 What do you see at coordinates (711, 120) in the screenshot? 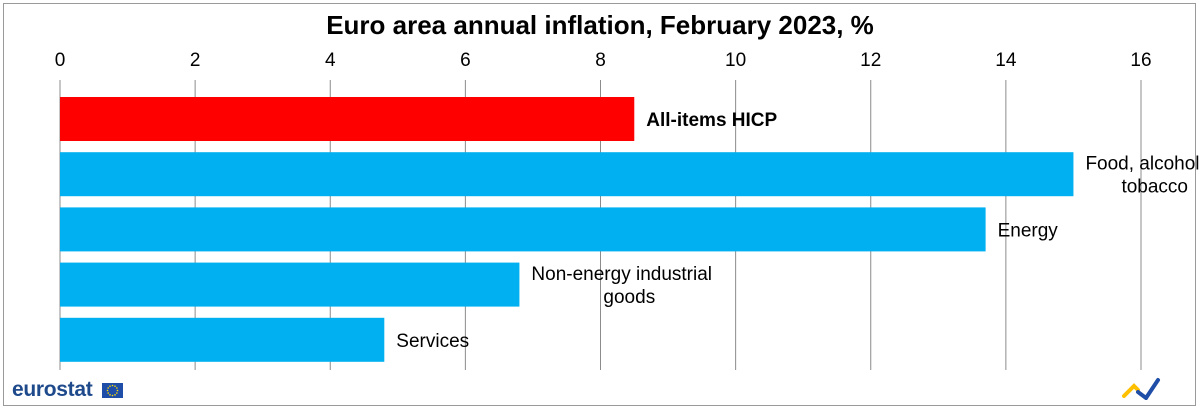
I see `bar-label: All-items HICP` at bounding box center [711, 120].